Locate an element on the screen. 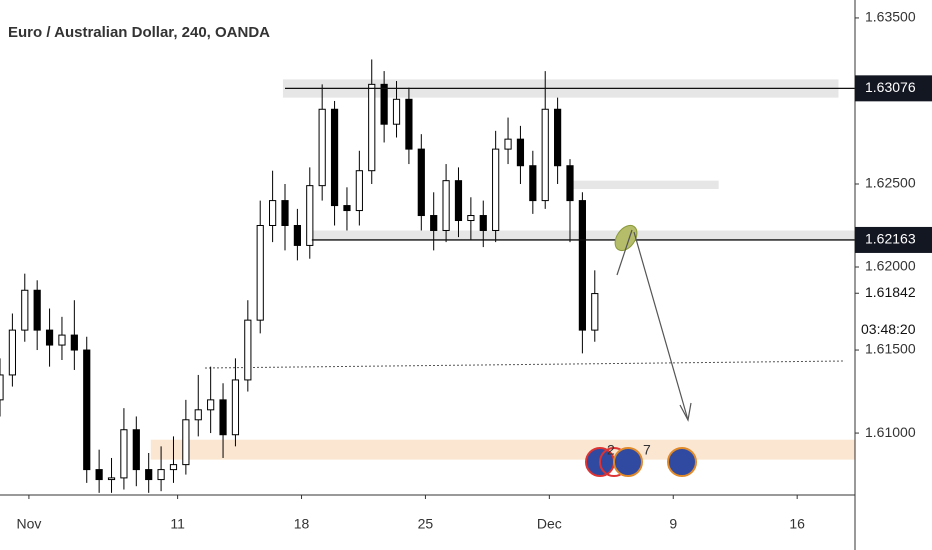 The height and width of the screenshot is (550, 932). y-tick-label: 1.63500 is located at coordinates (890, 17).